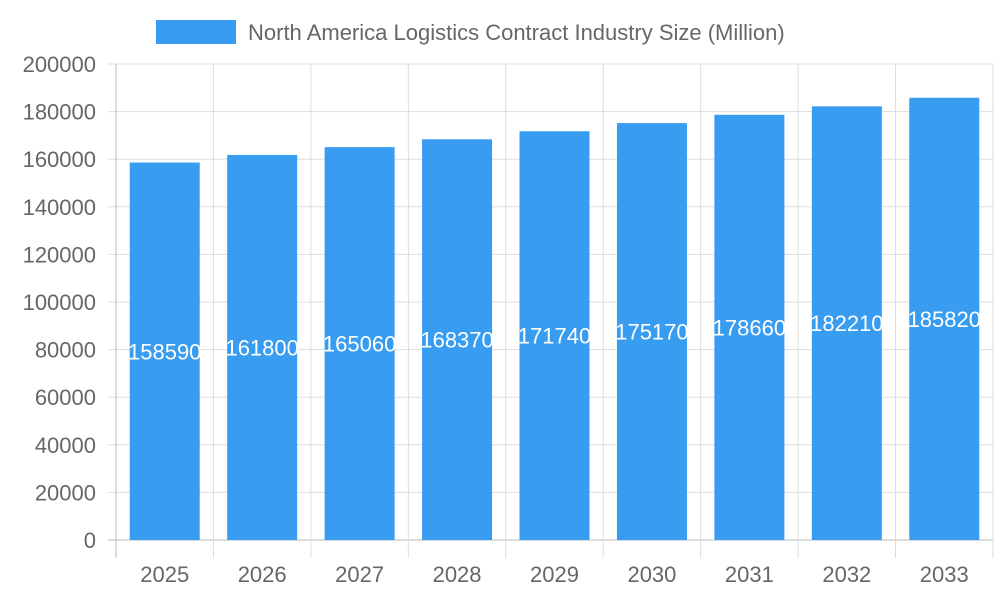 The image size is (1000, 600). Describe the element at coordinates (196, 32) in the screenshot. I see `legend-swatch` at that location.